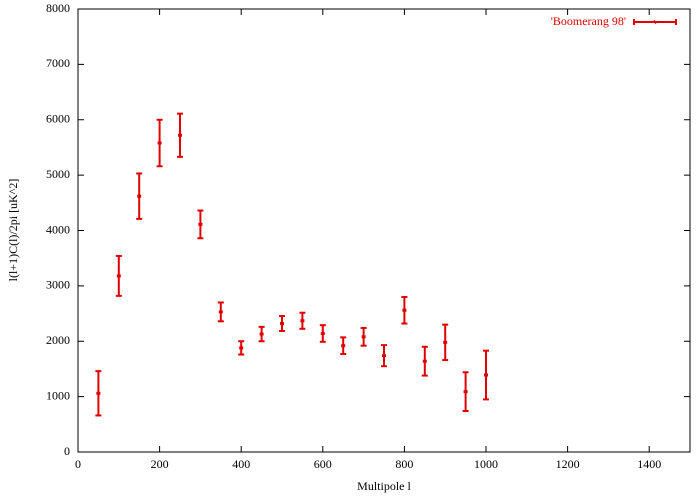 The image size is (700, 499). I want to click on y-tick-label: 8000, so click(58, 8).